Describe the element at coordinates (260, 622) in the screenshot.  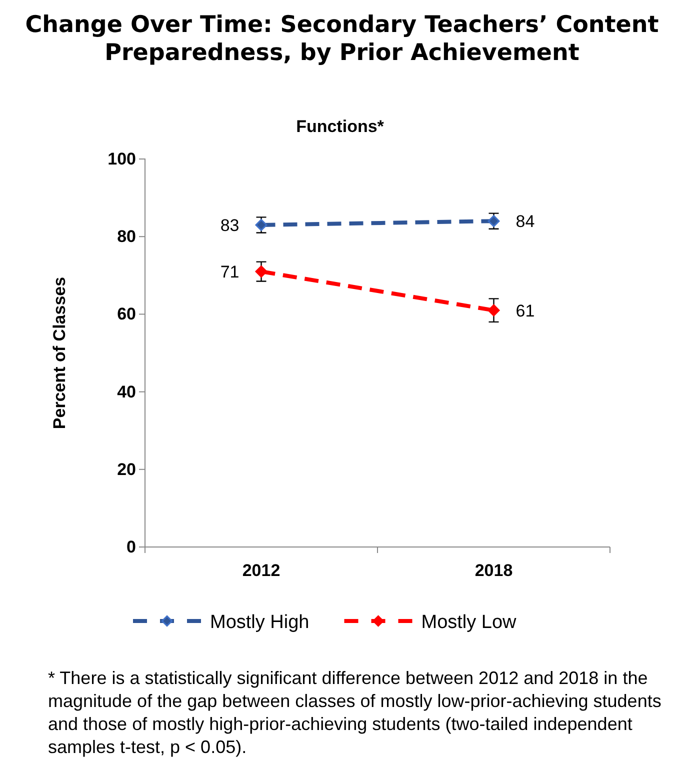
I see `legend-label: Mostly High` at that location.